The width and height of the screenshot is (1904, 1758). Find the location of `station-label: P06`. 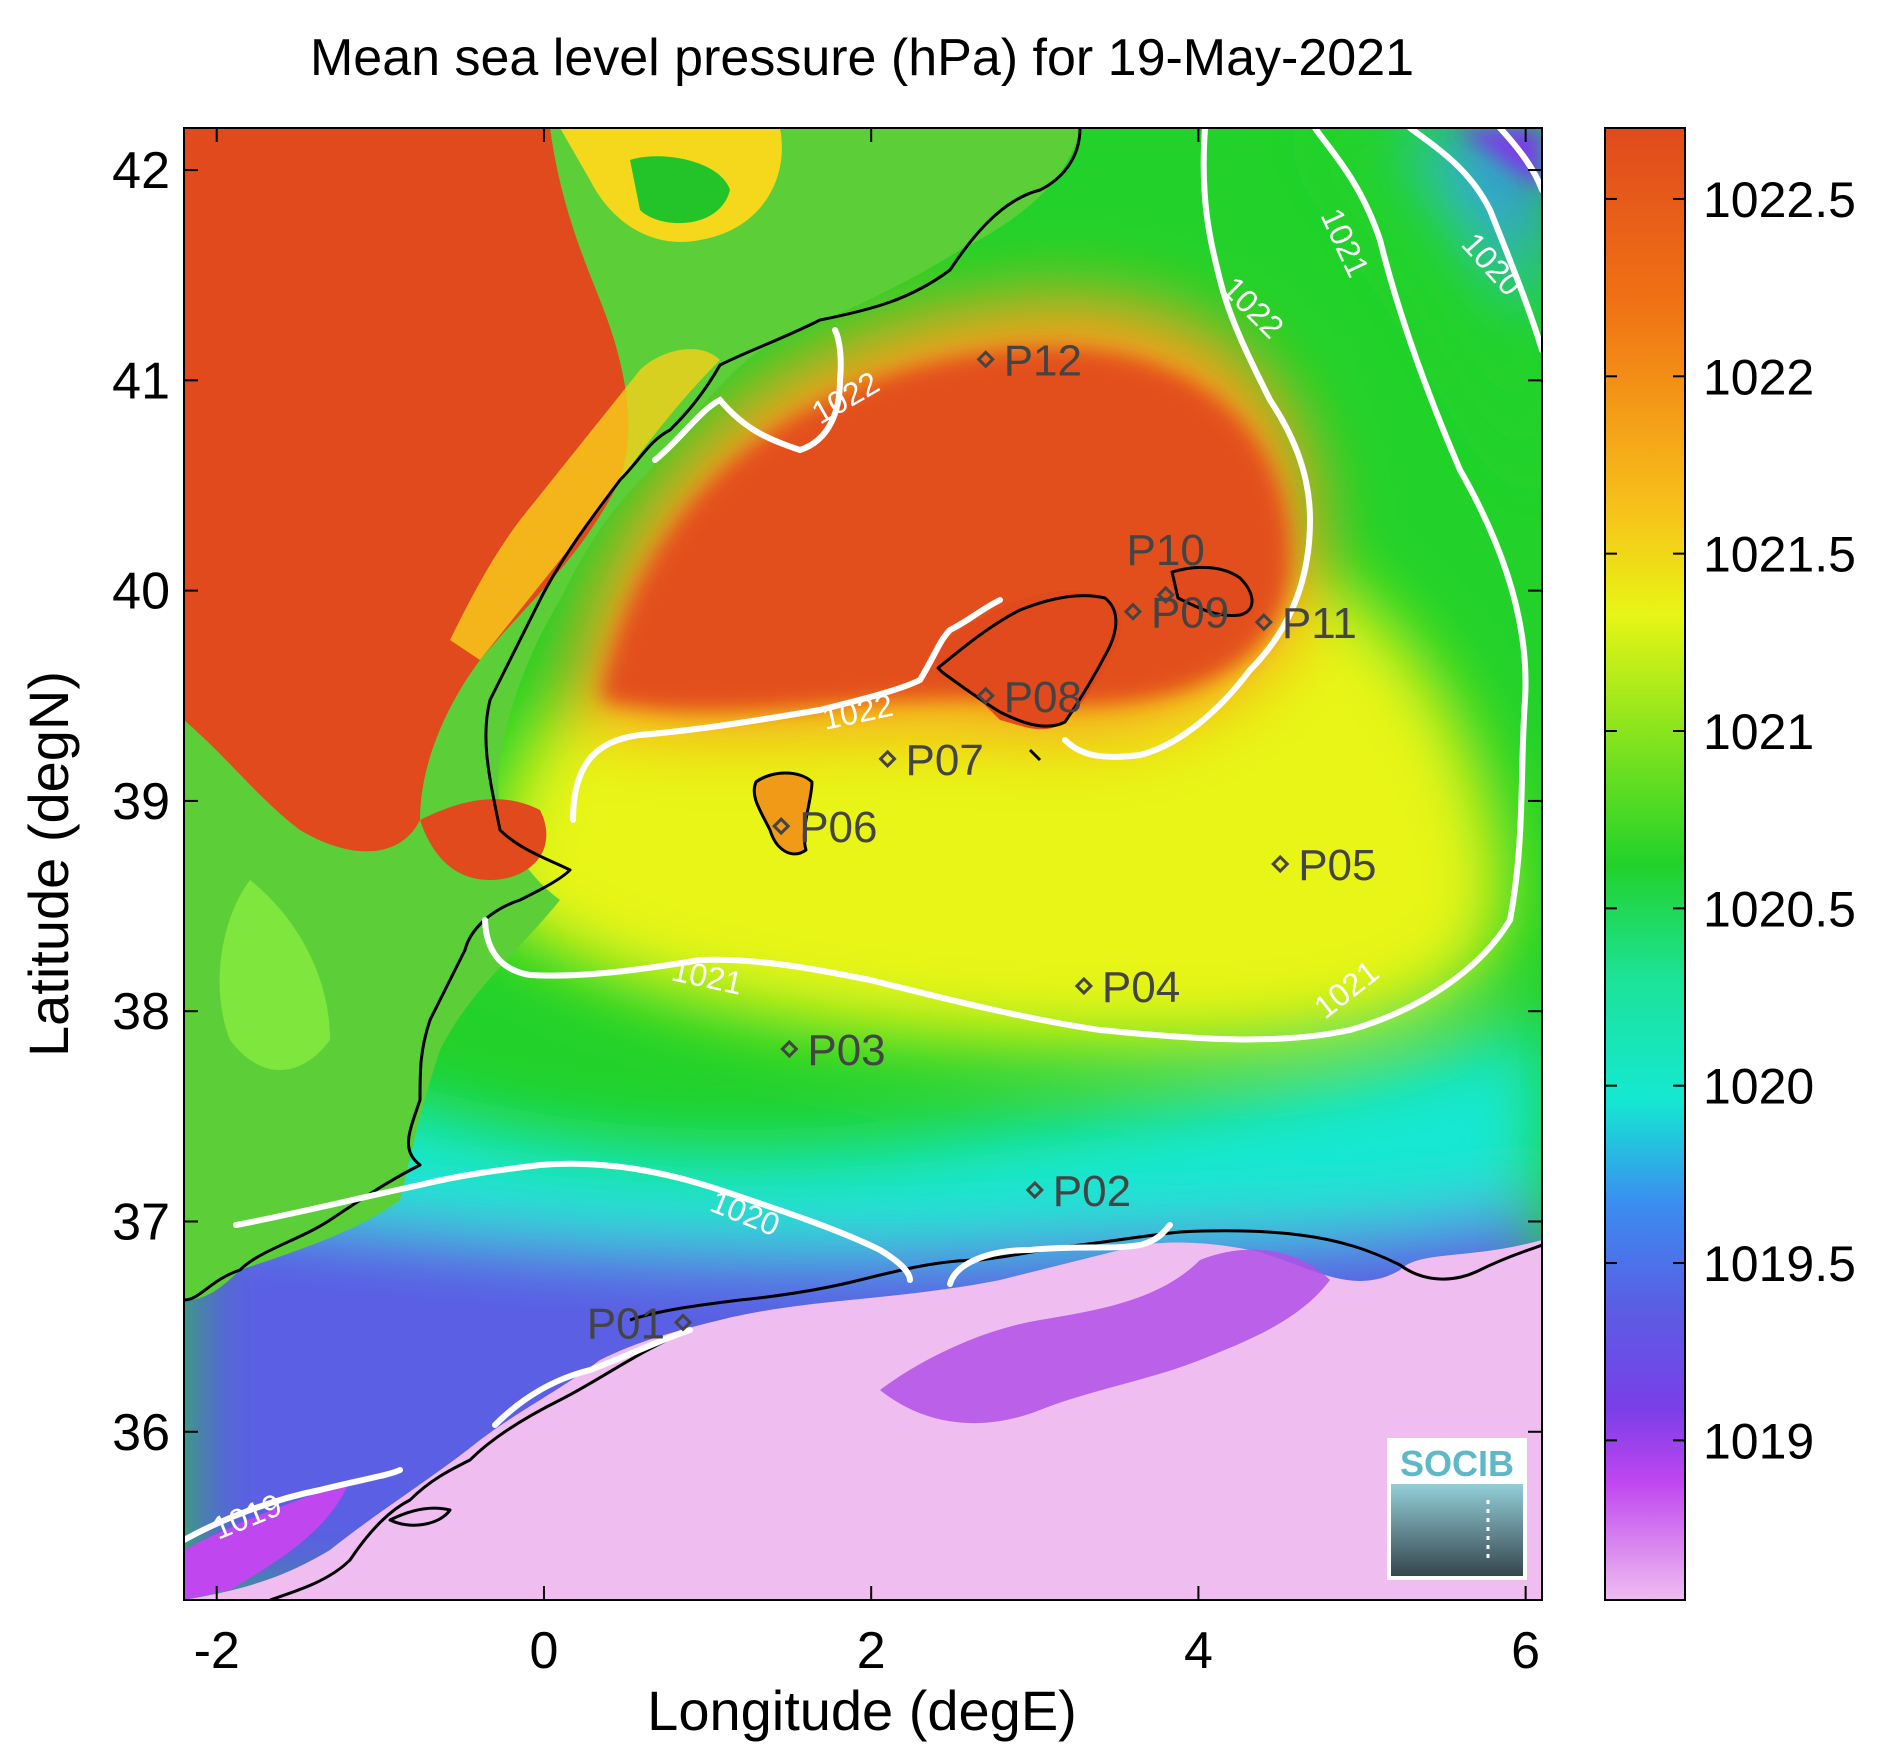

station-label: P06 is located at coordinates (838, 827).